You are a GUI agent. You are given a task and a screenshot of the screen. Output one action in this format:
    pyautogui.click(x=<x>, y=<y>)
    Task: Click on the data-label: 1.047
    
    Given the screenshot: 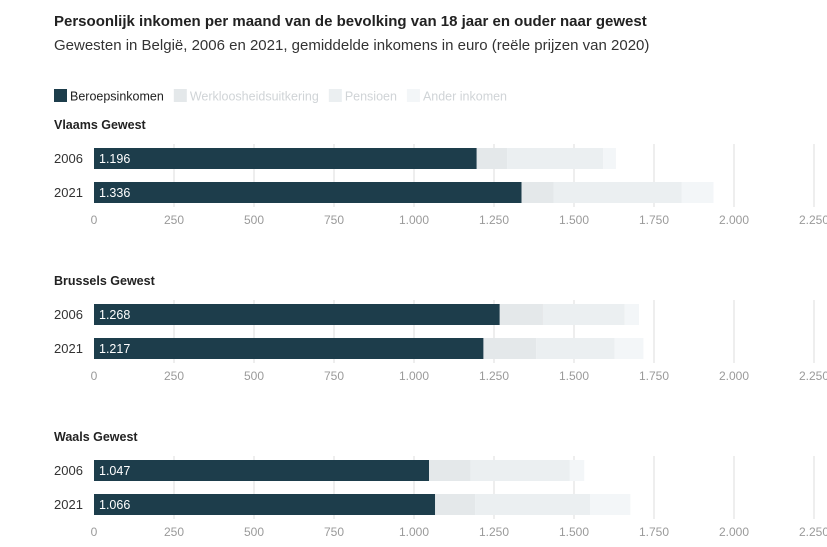 What is the action you would take?
    pyautogui.click(x=114, y=471)
    